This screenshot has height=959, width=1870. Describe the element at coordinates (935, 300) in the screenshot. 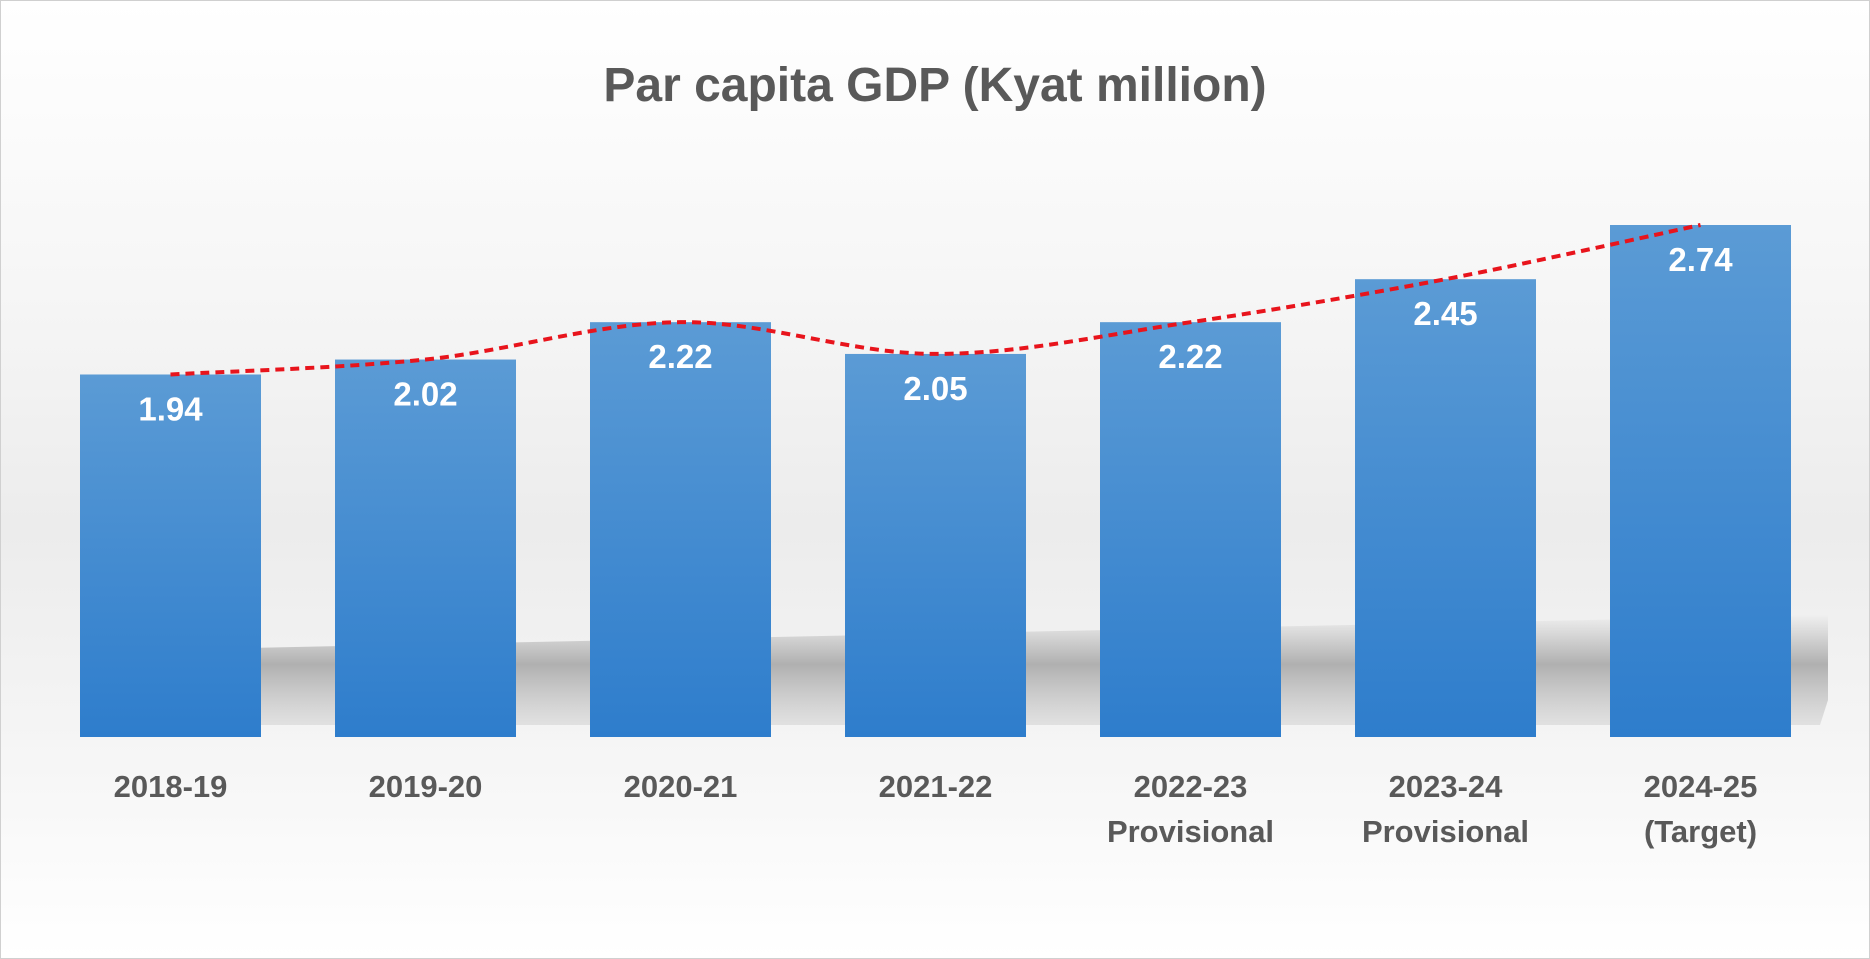

I see `trend-line` at that location.